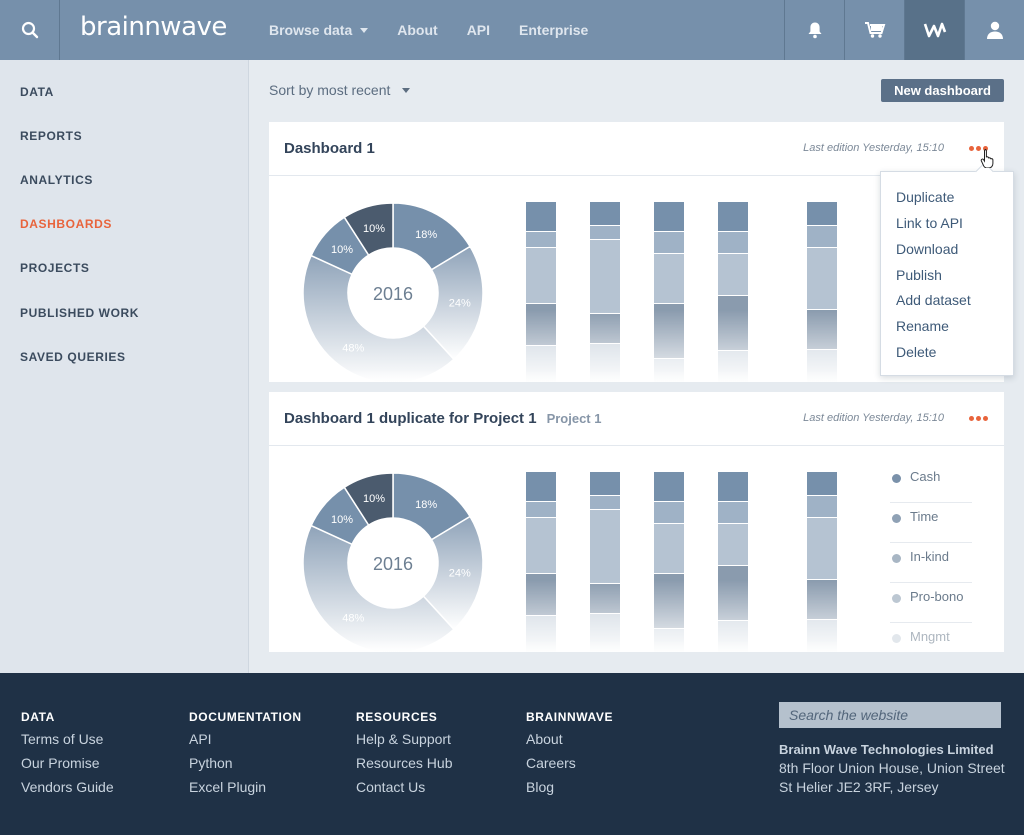 The image size is (1024, 835). I want to click on sort-label: Sort by most recent, so click(330, 90).